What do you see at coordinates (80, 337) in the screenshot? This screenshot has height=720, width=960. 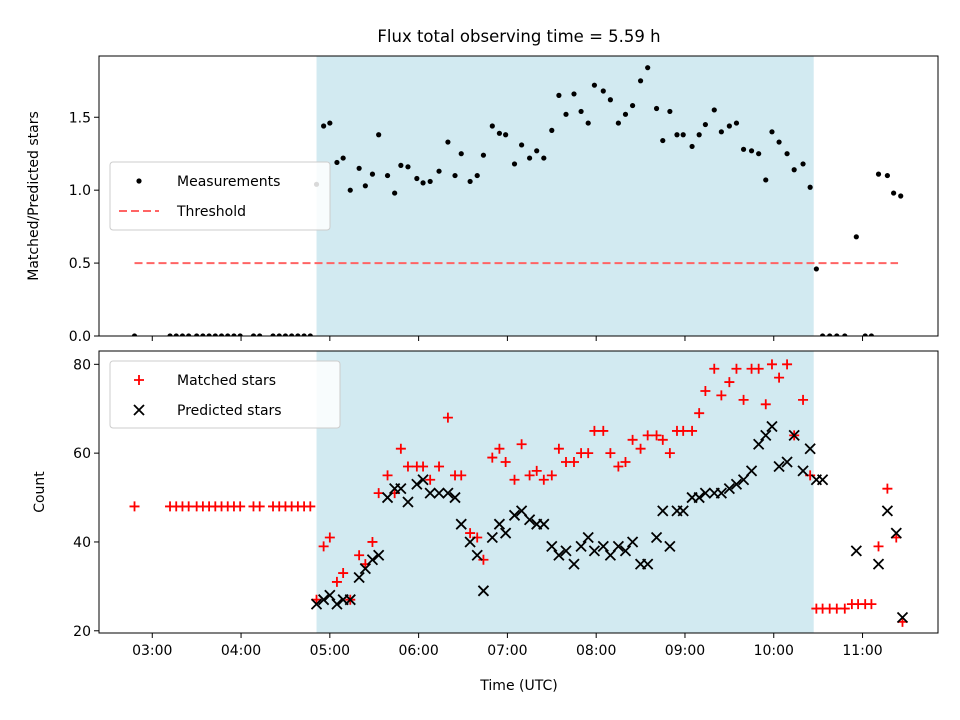 I see `y-tick-label: 0.0` at bounding box center [80, 337].